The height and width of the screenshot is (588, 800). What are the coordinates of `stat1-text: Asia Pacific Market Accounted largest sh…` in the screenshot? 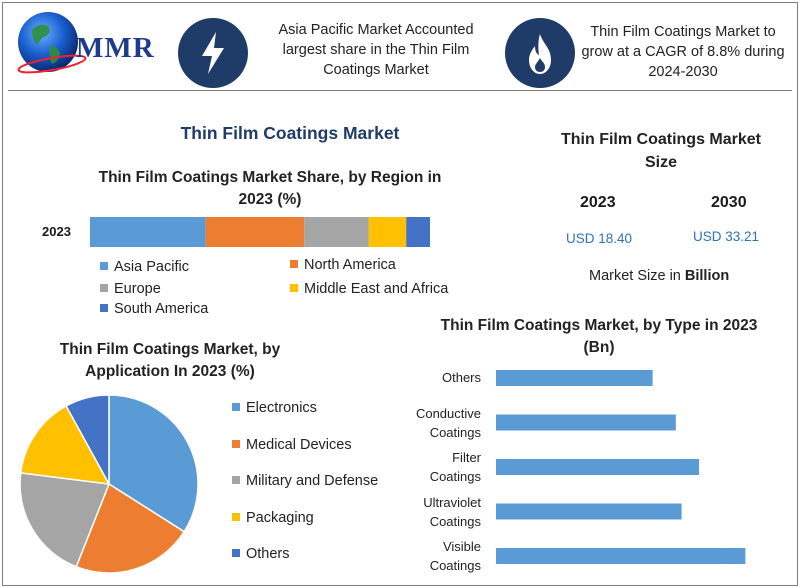 It's located at (376, 50).